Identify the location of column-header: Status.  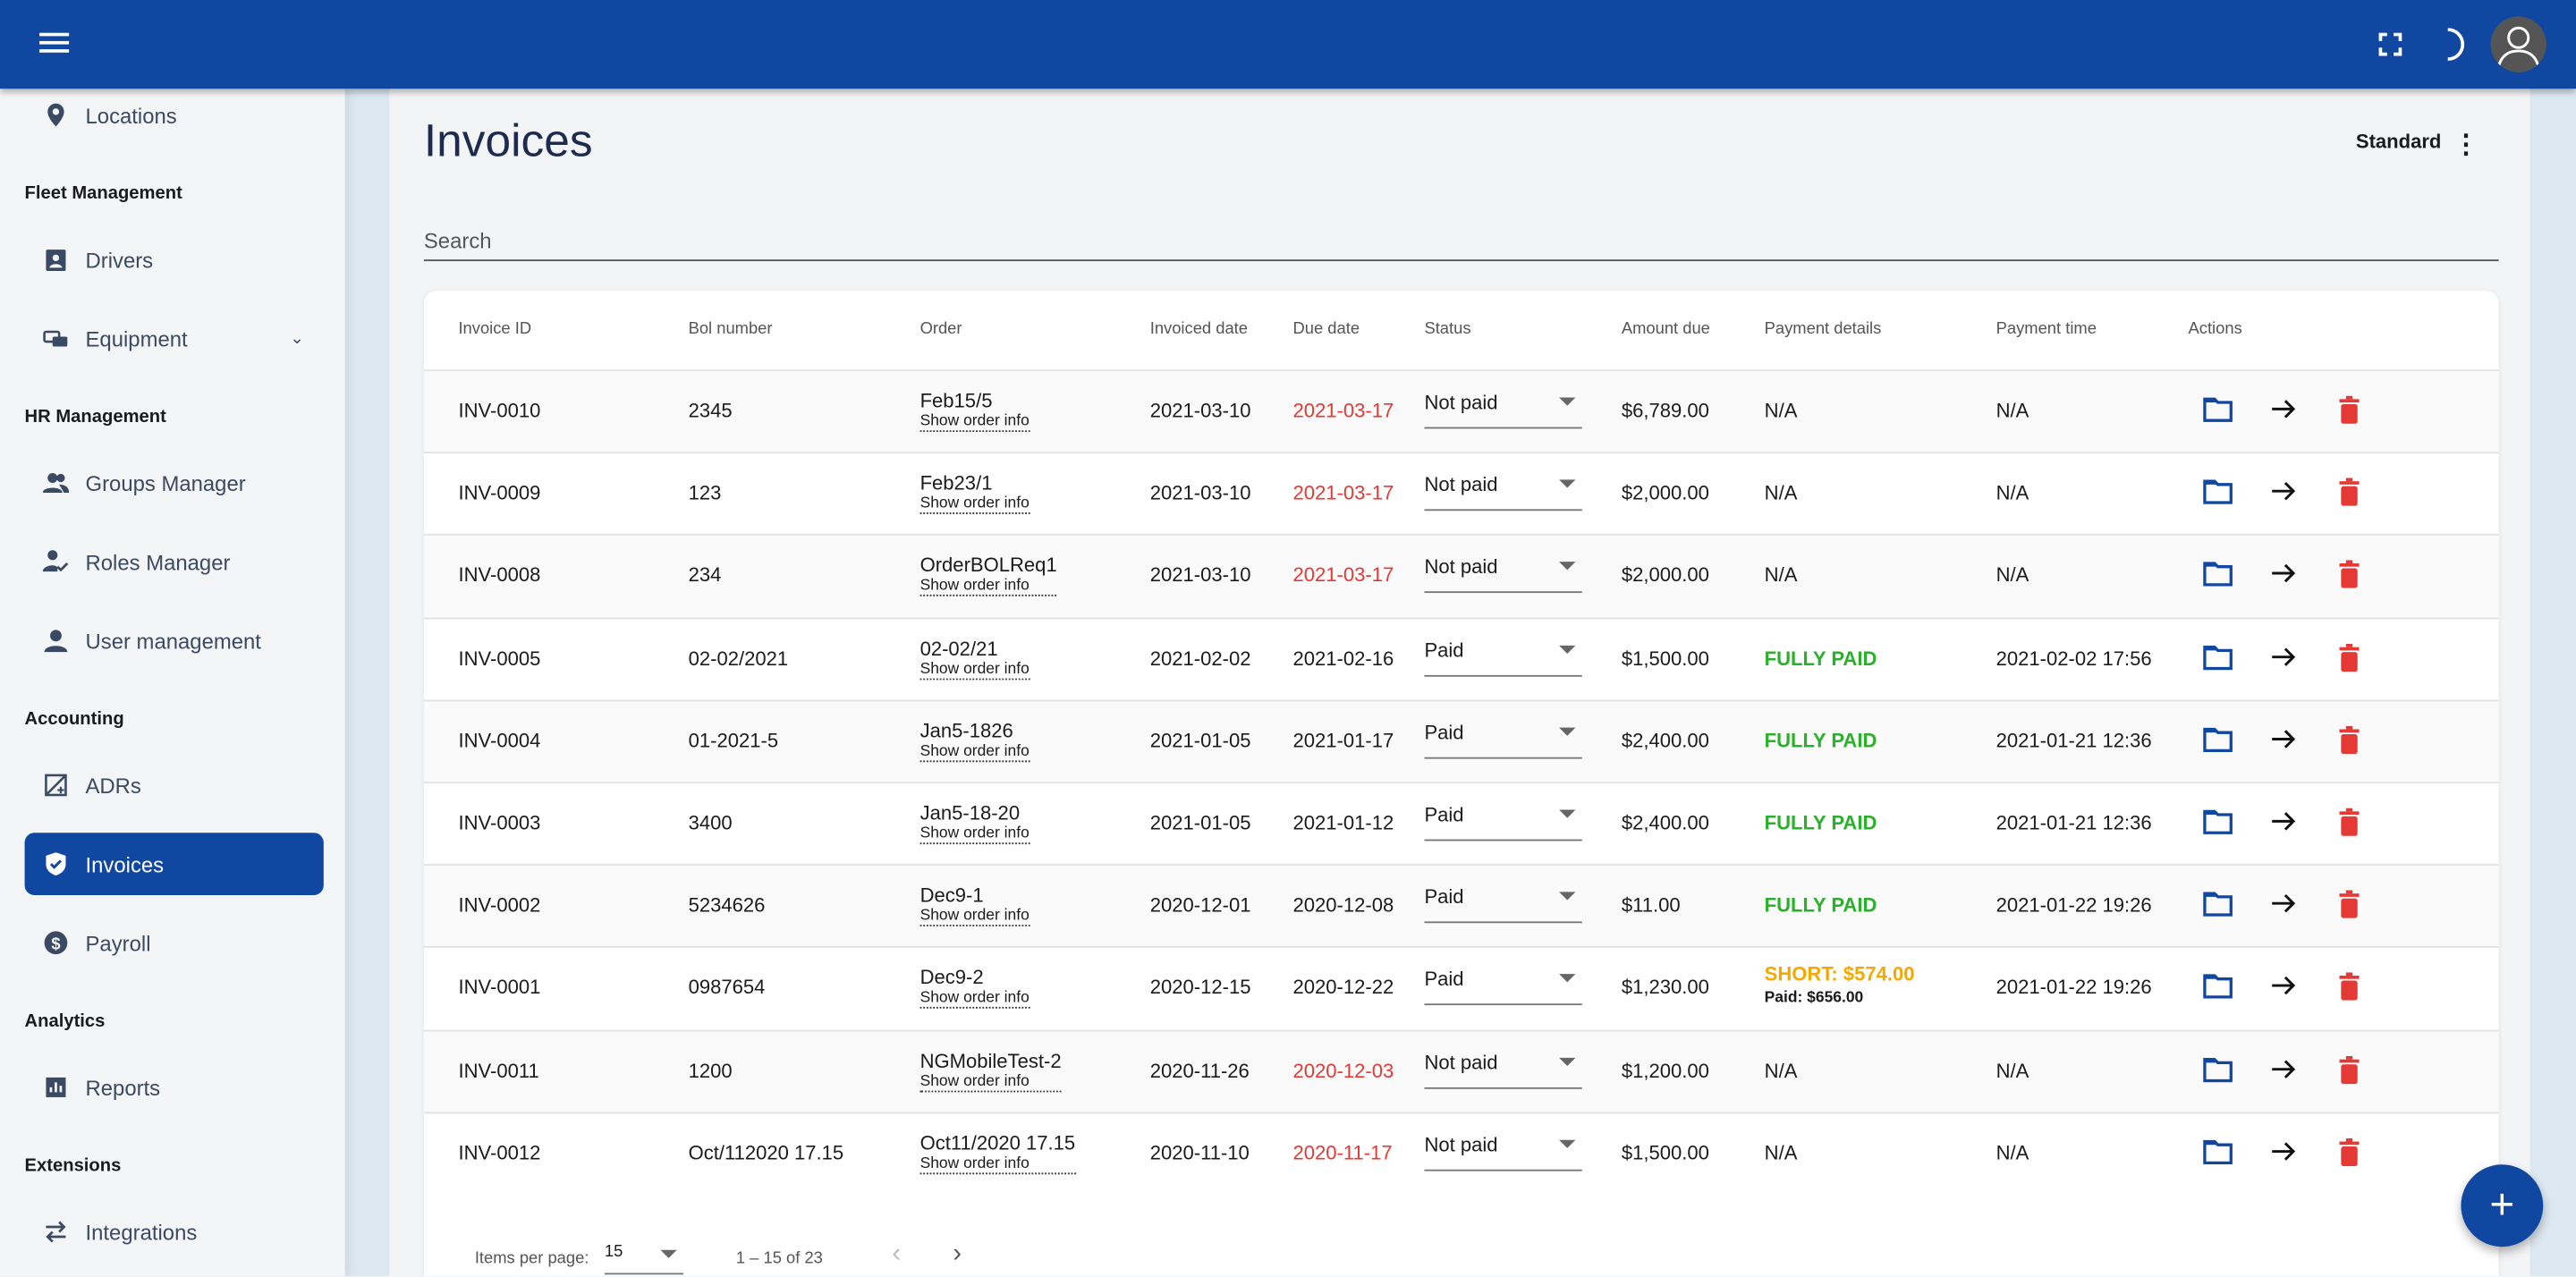
(1447, 329).